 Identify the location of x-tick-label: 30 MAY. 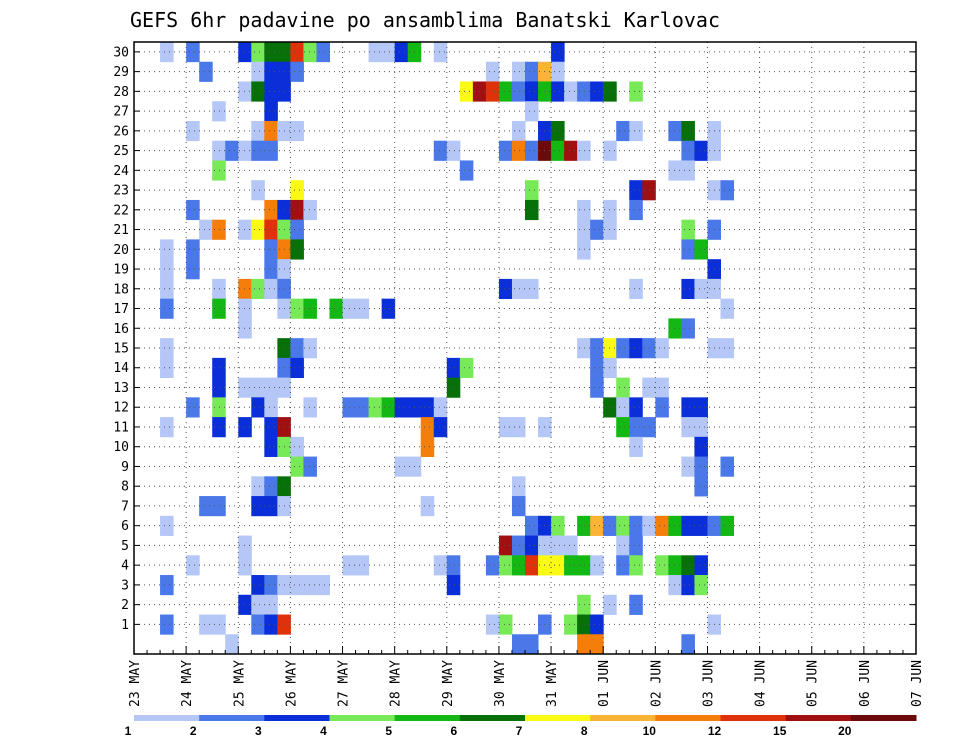
(500, 683).